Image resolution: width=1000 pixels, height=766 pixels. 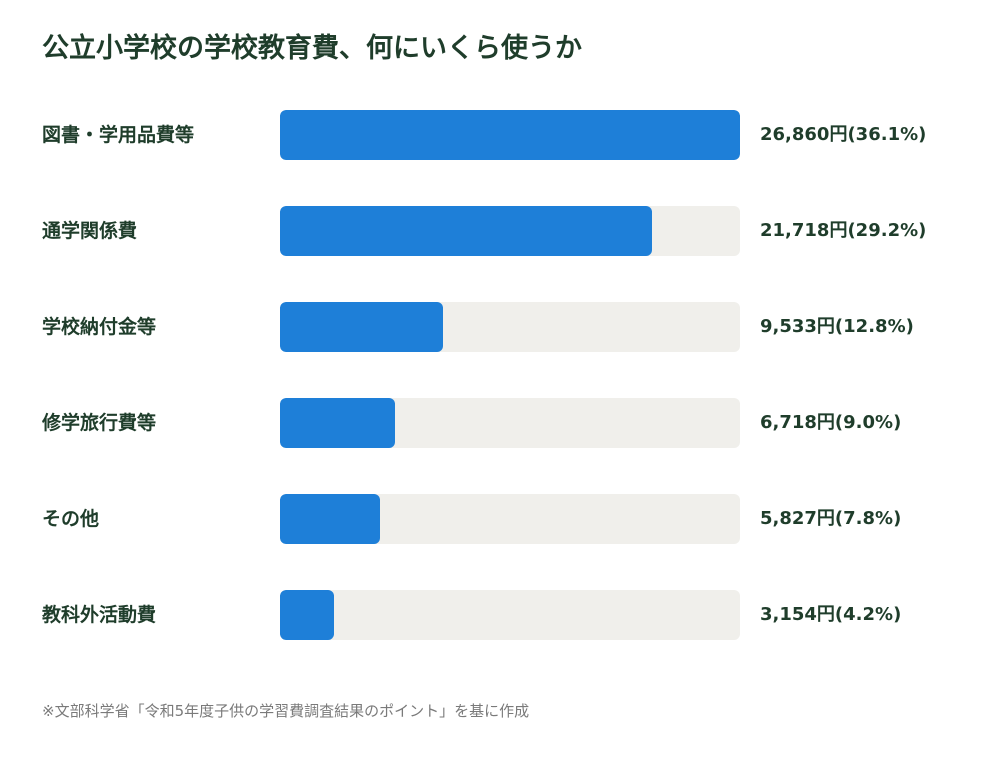 I want to click on chart-row: 教科外活動費 3,154円(4.2%), so click(x=500, y=615).